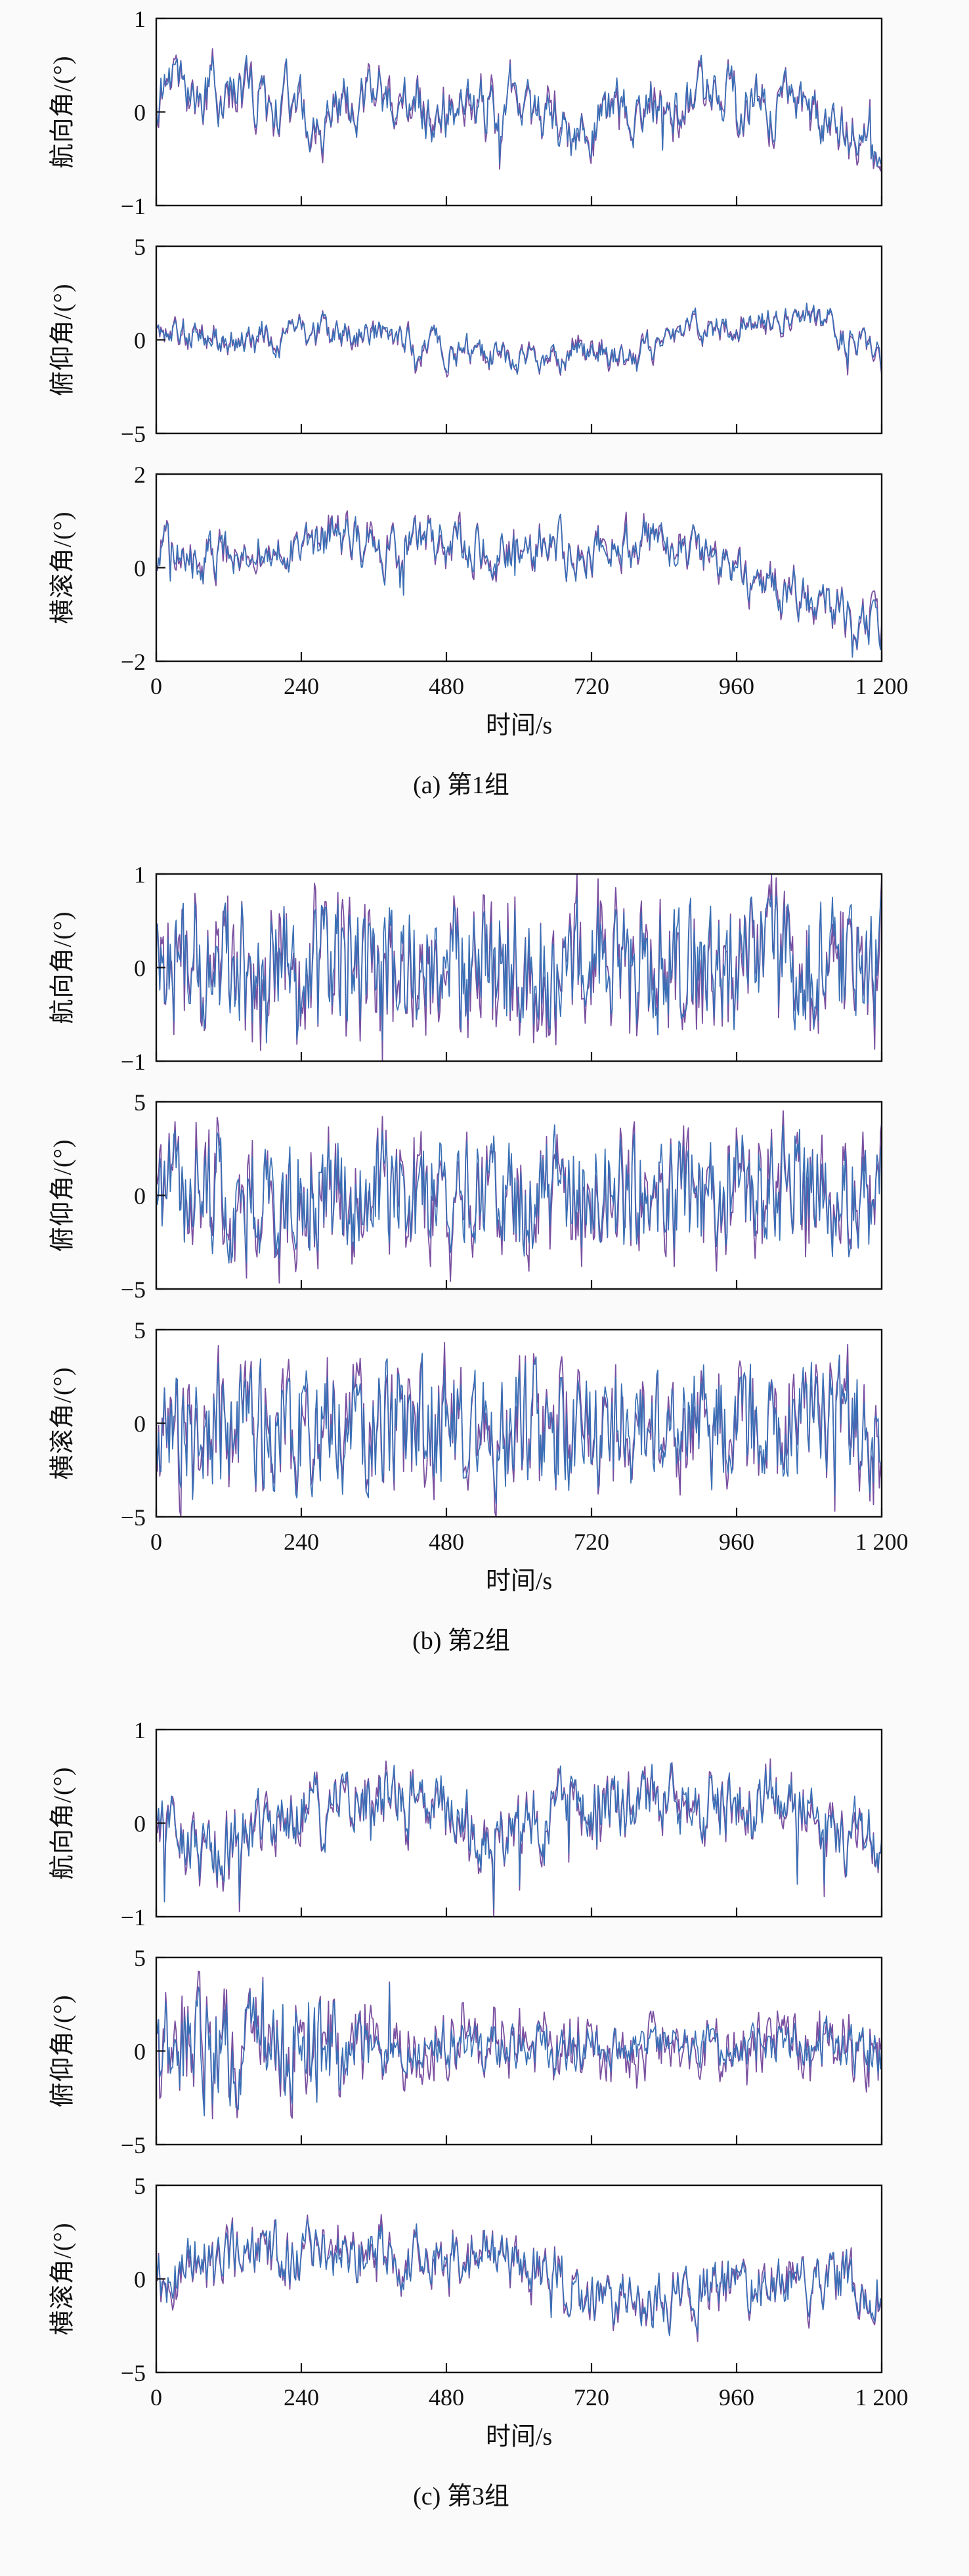 This screenshot has width=969, height=2576. I want to click on plot-canvas-pitch-group2: −5 0 5, so click(502, 1196).